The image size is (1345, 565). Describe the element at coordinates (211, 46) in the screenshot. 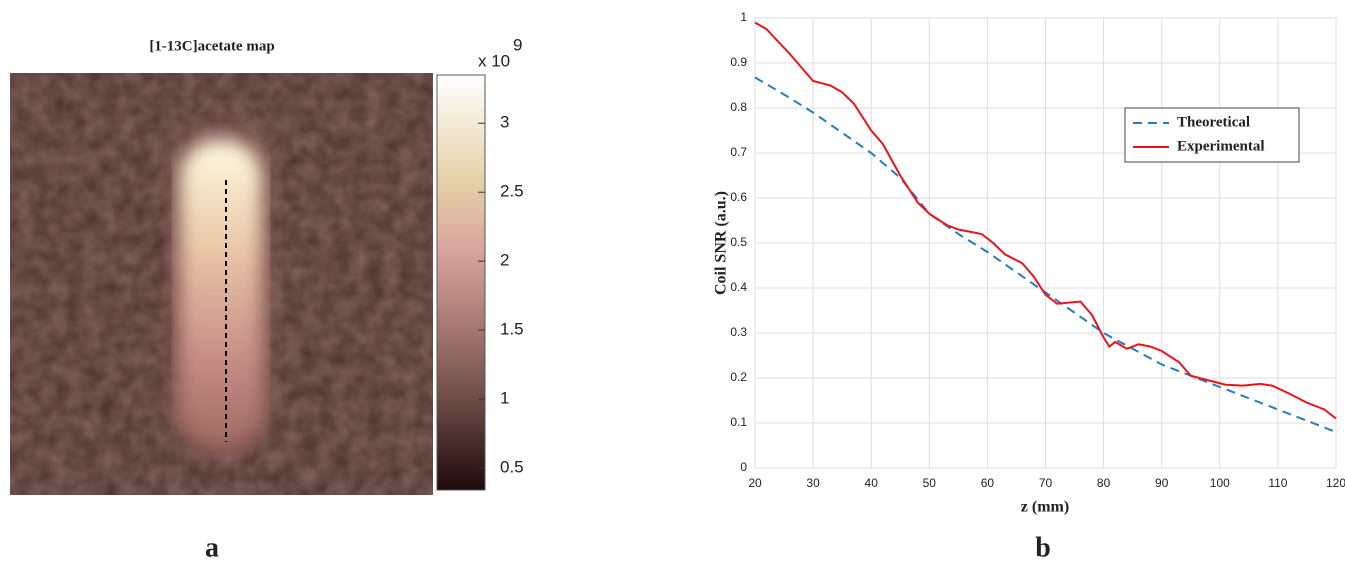

I see `map-title: [1-13C]acetate map` at that location.